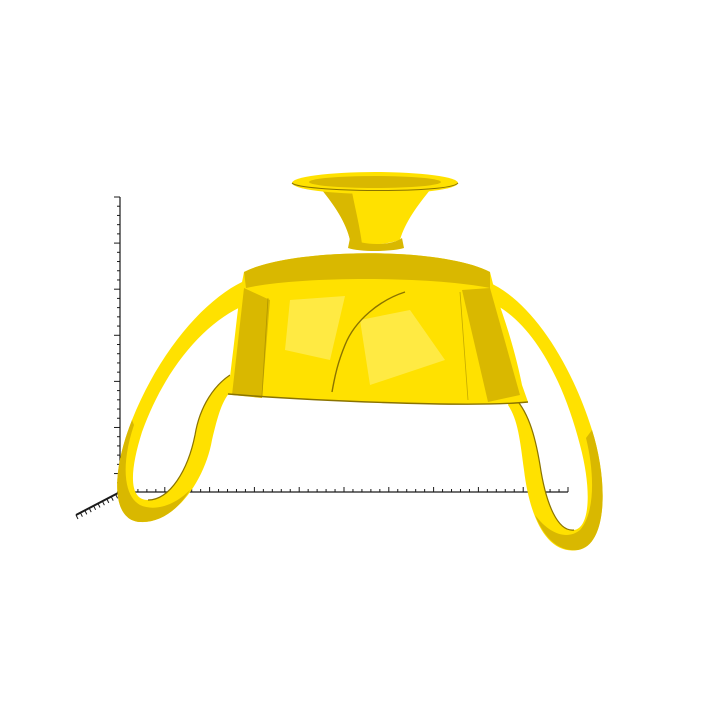  I want to click on vase-lip, so click(375, 183).